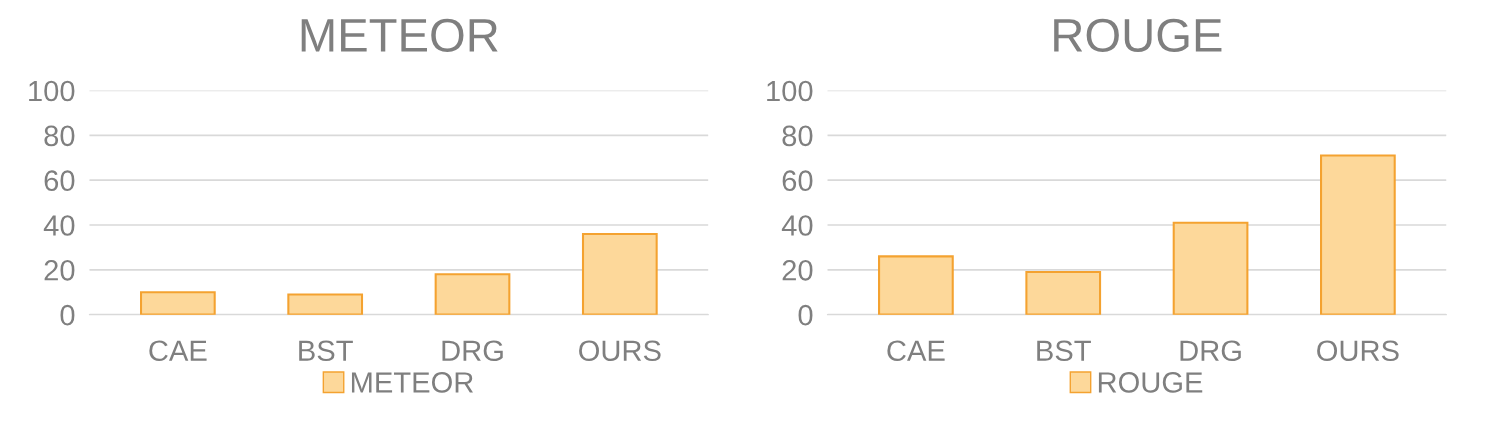 The image size is (1491, 431). I want to click on chart-title: ROUGE, so click(1138, 35).